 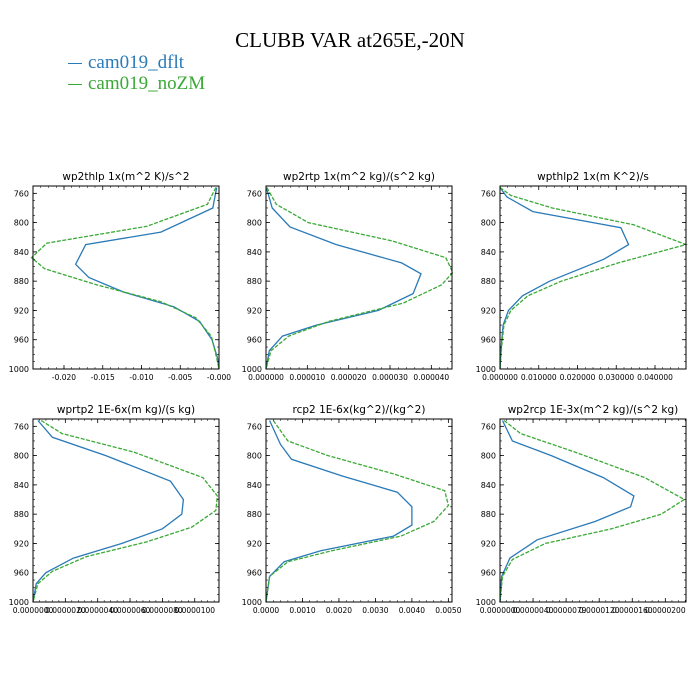 I want to click on x-tick-label: 0.0000100, so click(x=194, y=610).